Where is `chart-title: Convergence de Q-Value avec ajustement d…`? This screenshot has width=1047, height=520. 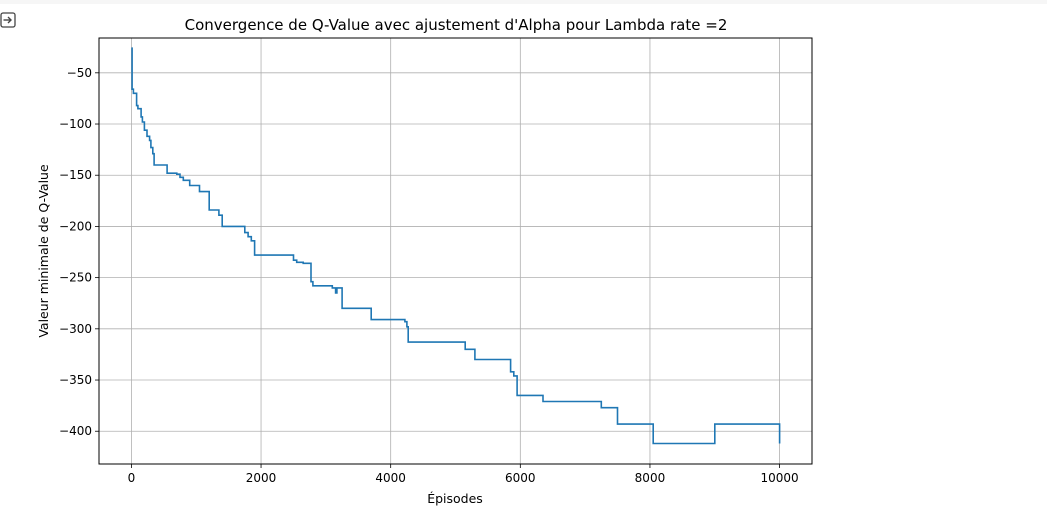 chart-title: Convergence de Q-Value avec ajustement d… is located at coordinates (456, 25).